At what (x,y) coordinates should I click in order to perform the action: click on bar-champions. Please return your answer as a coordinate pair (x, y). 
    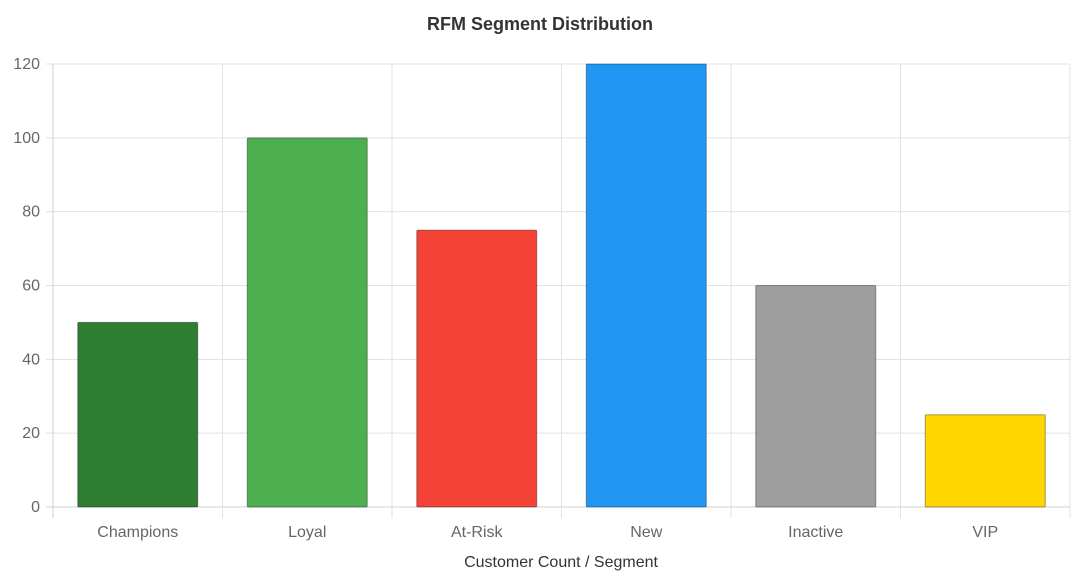
    Looking at the image, I should click on (138, 414).